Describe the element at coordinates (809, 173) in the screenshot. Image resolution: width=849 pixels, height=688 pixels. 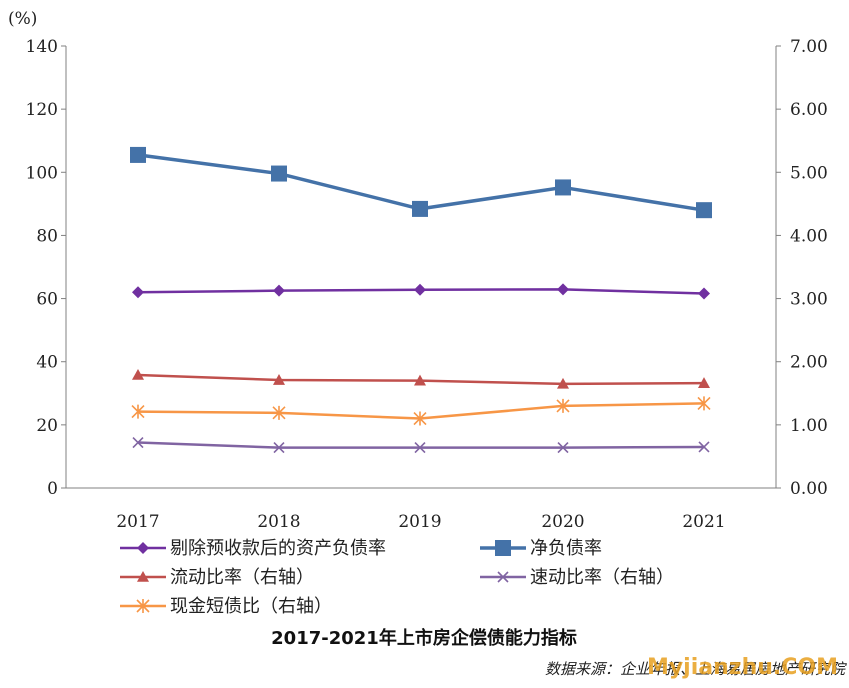
I see `right-tick-label: 5.00` at that location.